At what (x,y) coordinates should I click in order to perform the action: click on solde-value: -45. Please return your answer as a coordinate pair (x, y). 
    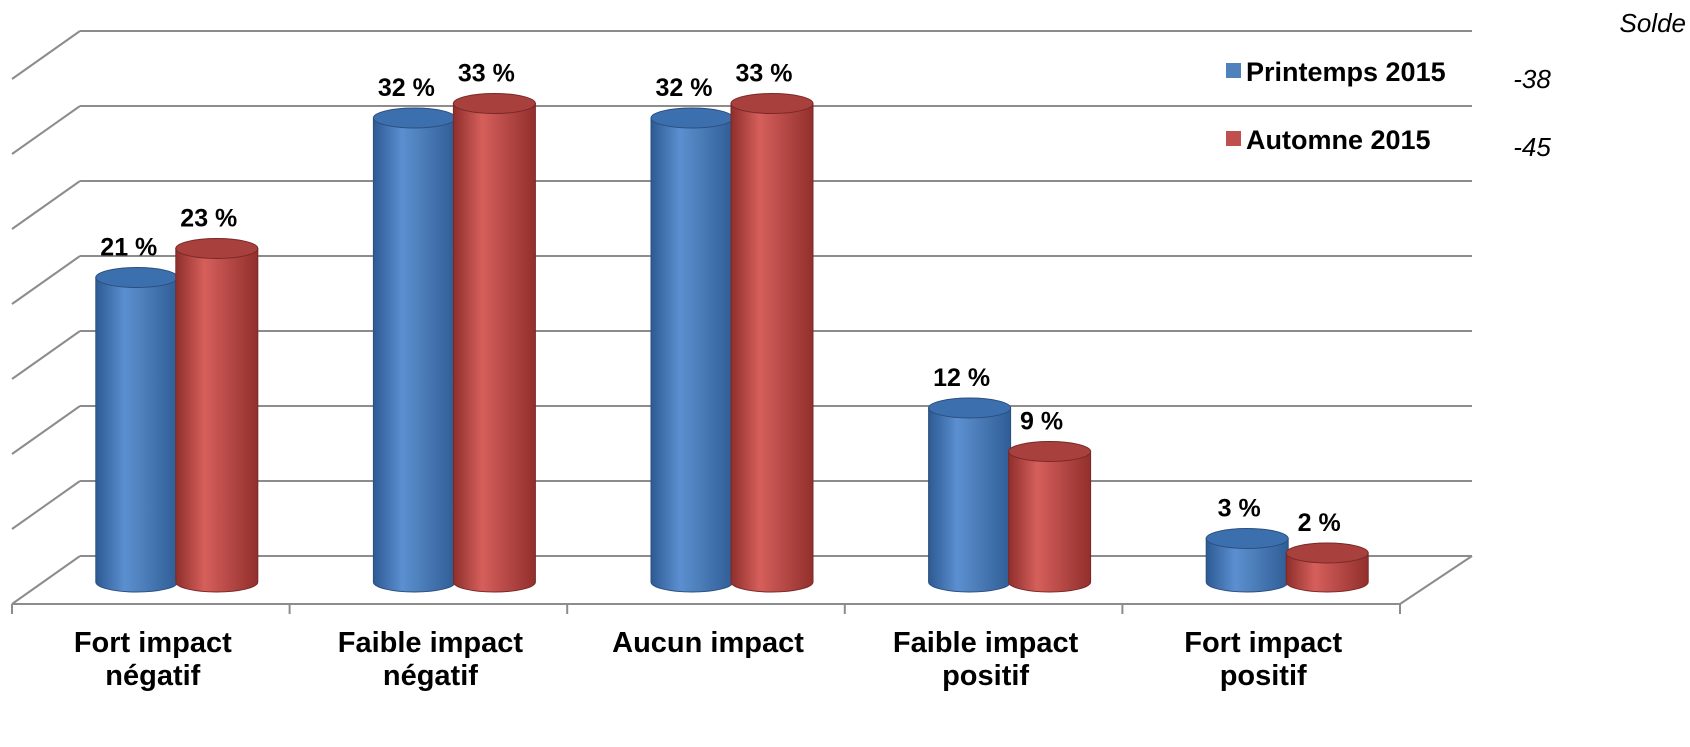
    Looking at the image, I should click on (1532, 147).